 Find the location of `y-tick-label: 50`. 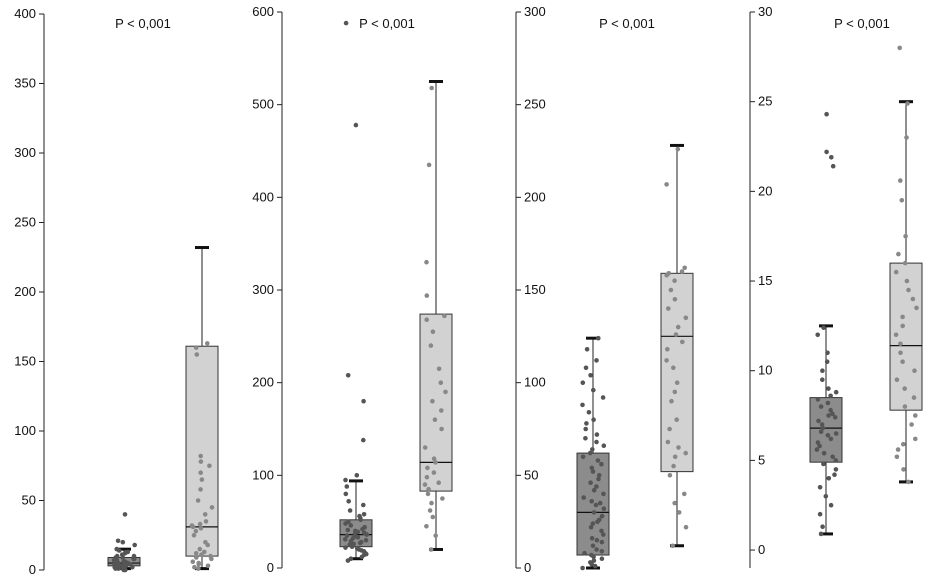

y-tick-label: 50 is located at coordinates (29, 500).